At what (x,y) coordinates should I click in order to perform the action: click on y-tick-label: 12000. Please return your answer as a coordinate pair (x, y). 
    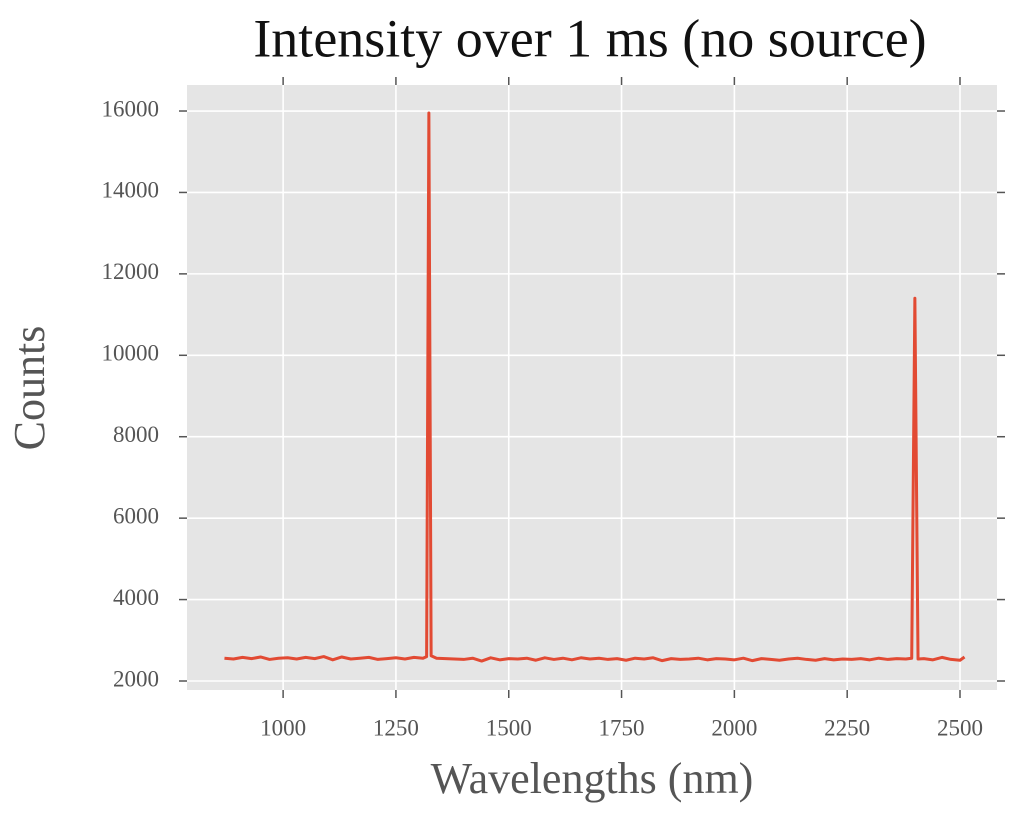
    Looking at the image, I should click on (131, 271).